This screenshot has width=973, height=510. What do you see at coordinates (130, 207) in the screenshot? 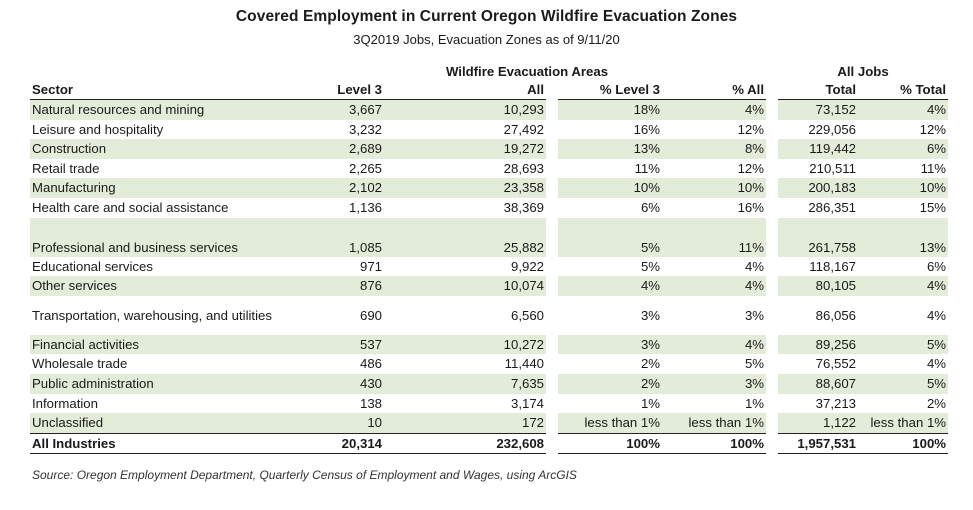
I see `cell-sector: Health care and social assistance` at bounding box center [130, 207].